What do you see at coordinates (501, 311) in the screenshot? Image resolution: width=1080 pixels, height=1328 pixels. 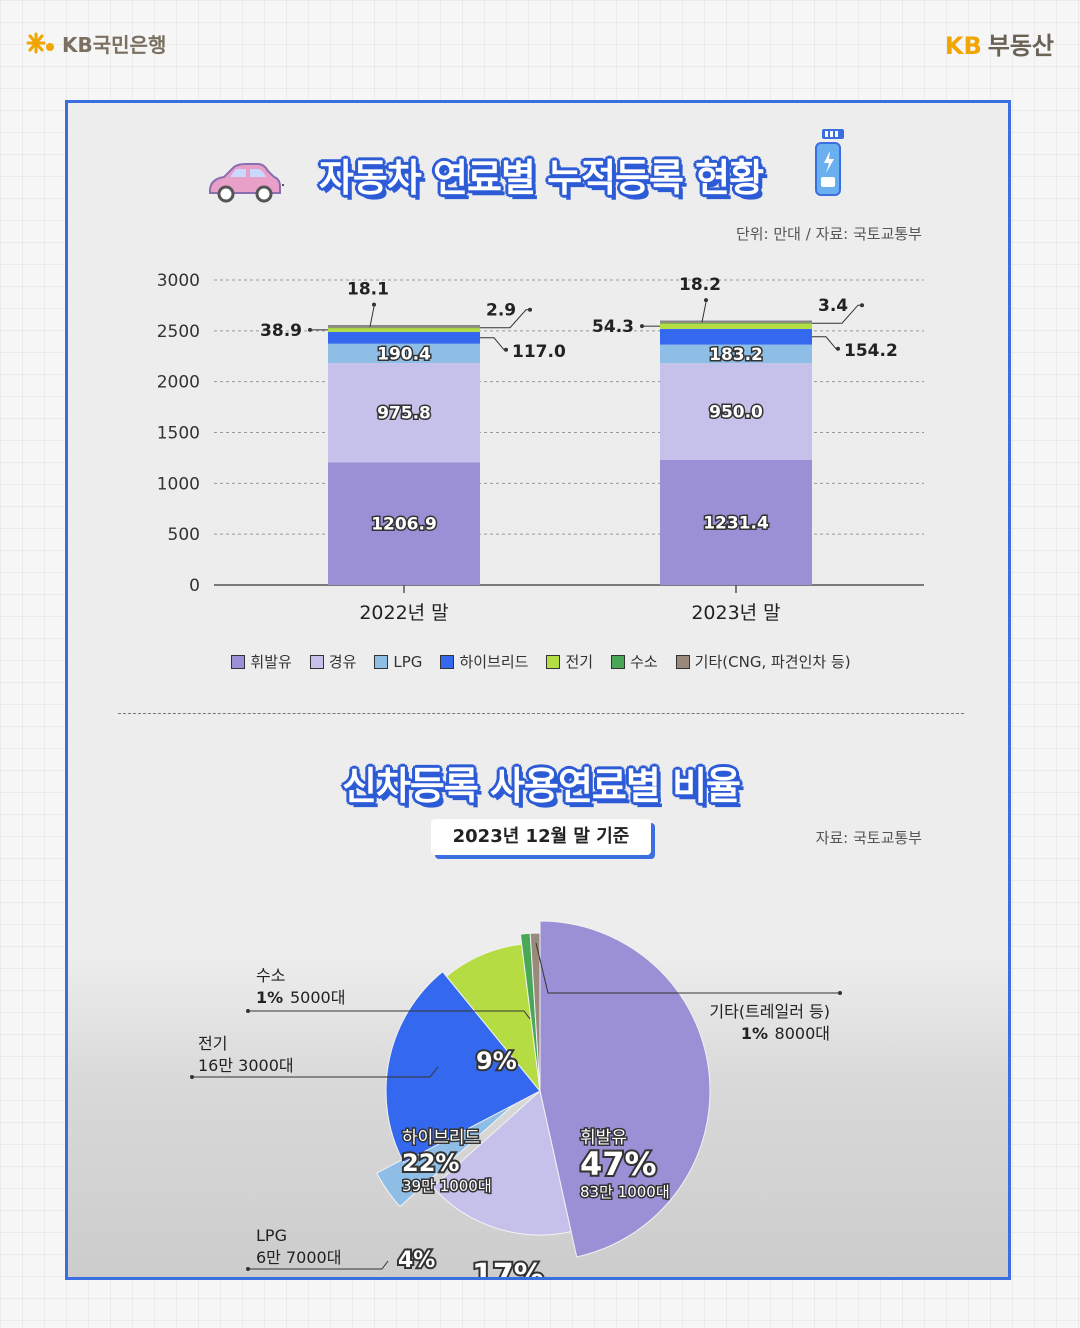 I see `data-label: 2.9` at bounding box center [501, 311].